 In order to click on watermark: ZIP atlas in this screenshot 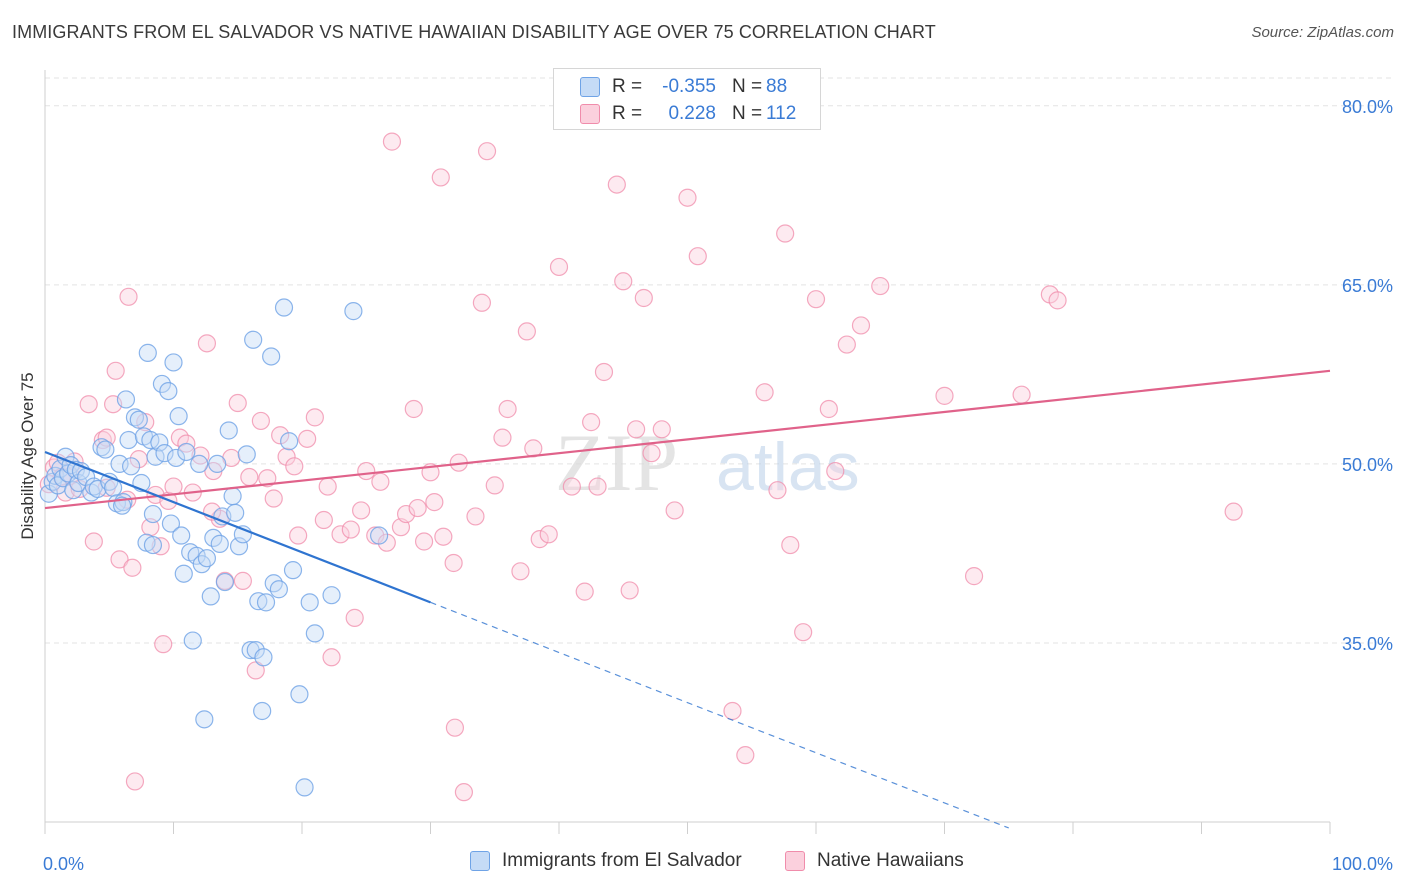, I will do `click(707, 462)`.